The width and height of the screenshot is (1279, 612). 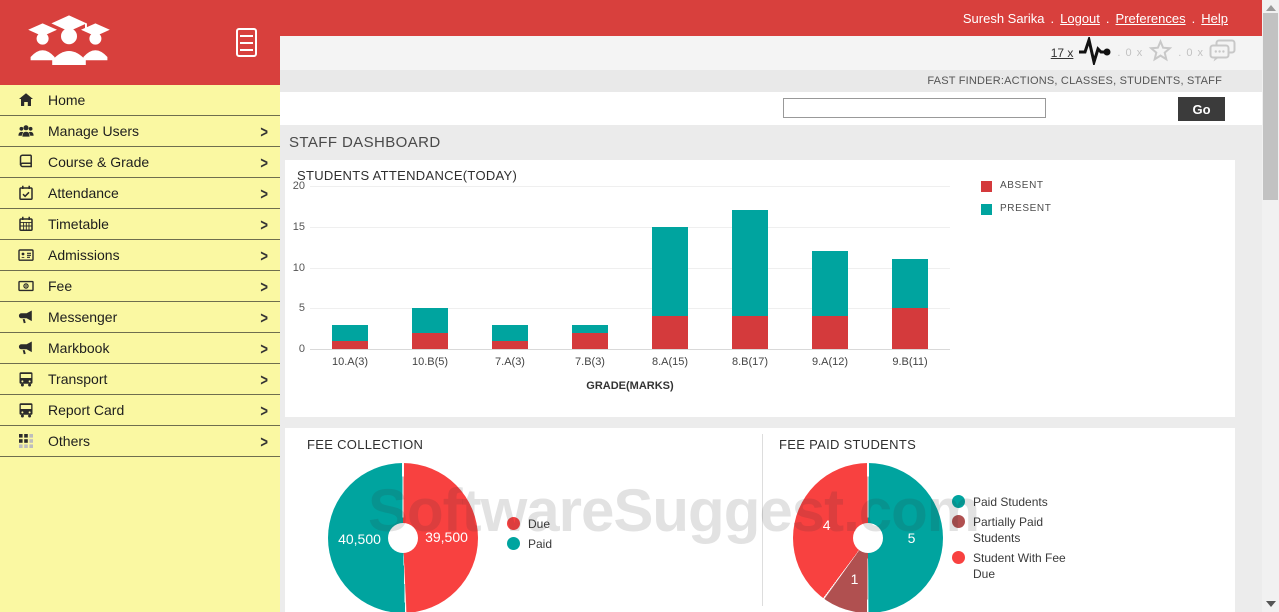 I want to click on legend-item-present: PRESENT, so click(x=1016, y=209).